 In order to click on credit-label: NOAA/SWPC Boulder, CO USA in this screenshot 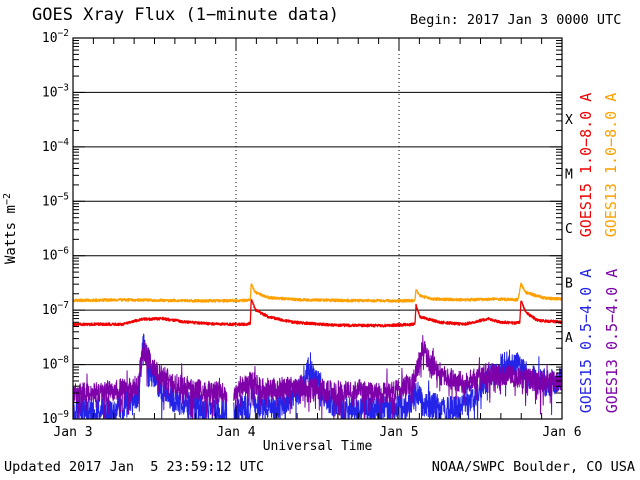, I will do `click(533, 467)`.